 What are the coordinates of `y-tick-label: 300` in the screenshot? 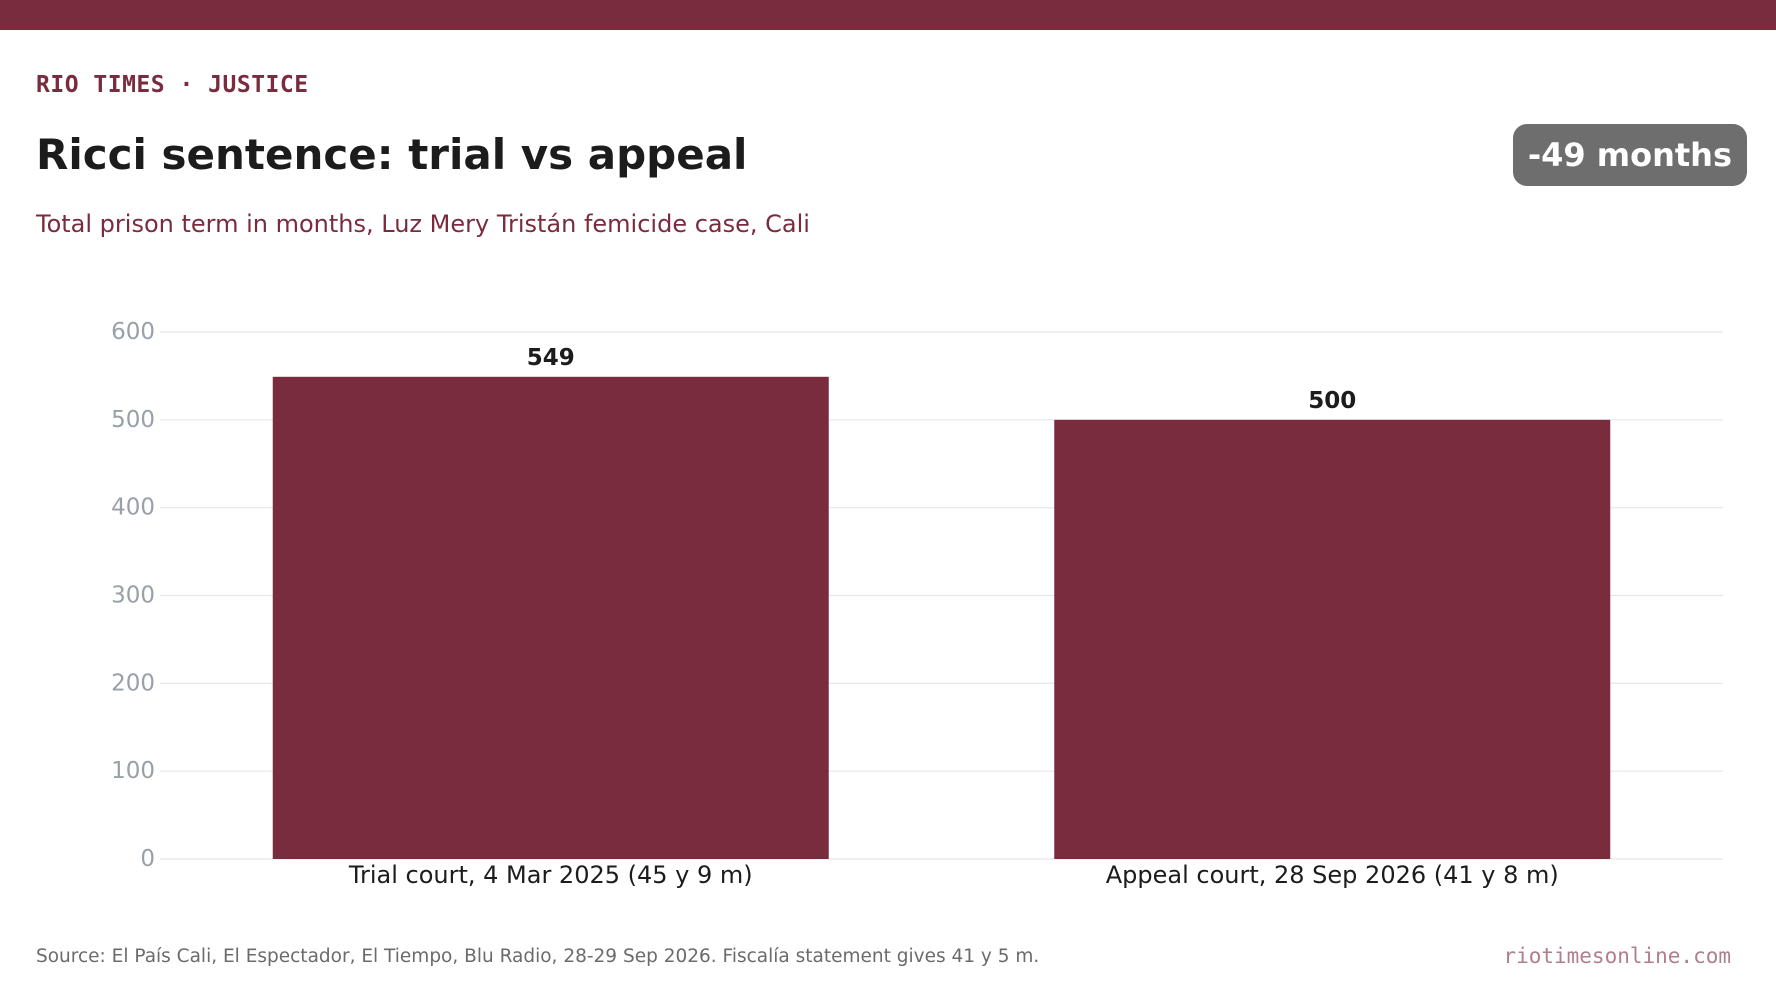 It's located at (133, 596).